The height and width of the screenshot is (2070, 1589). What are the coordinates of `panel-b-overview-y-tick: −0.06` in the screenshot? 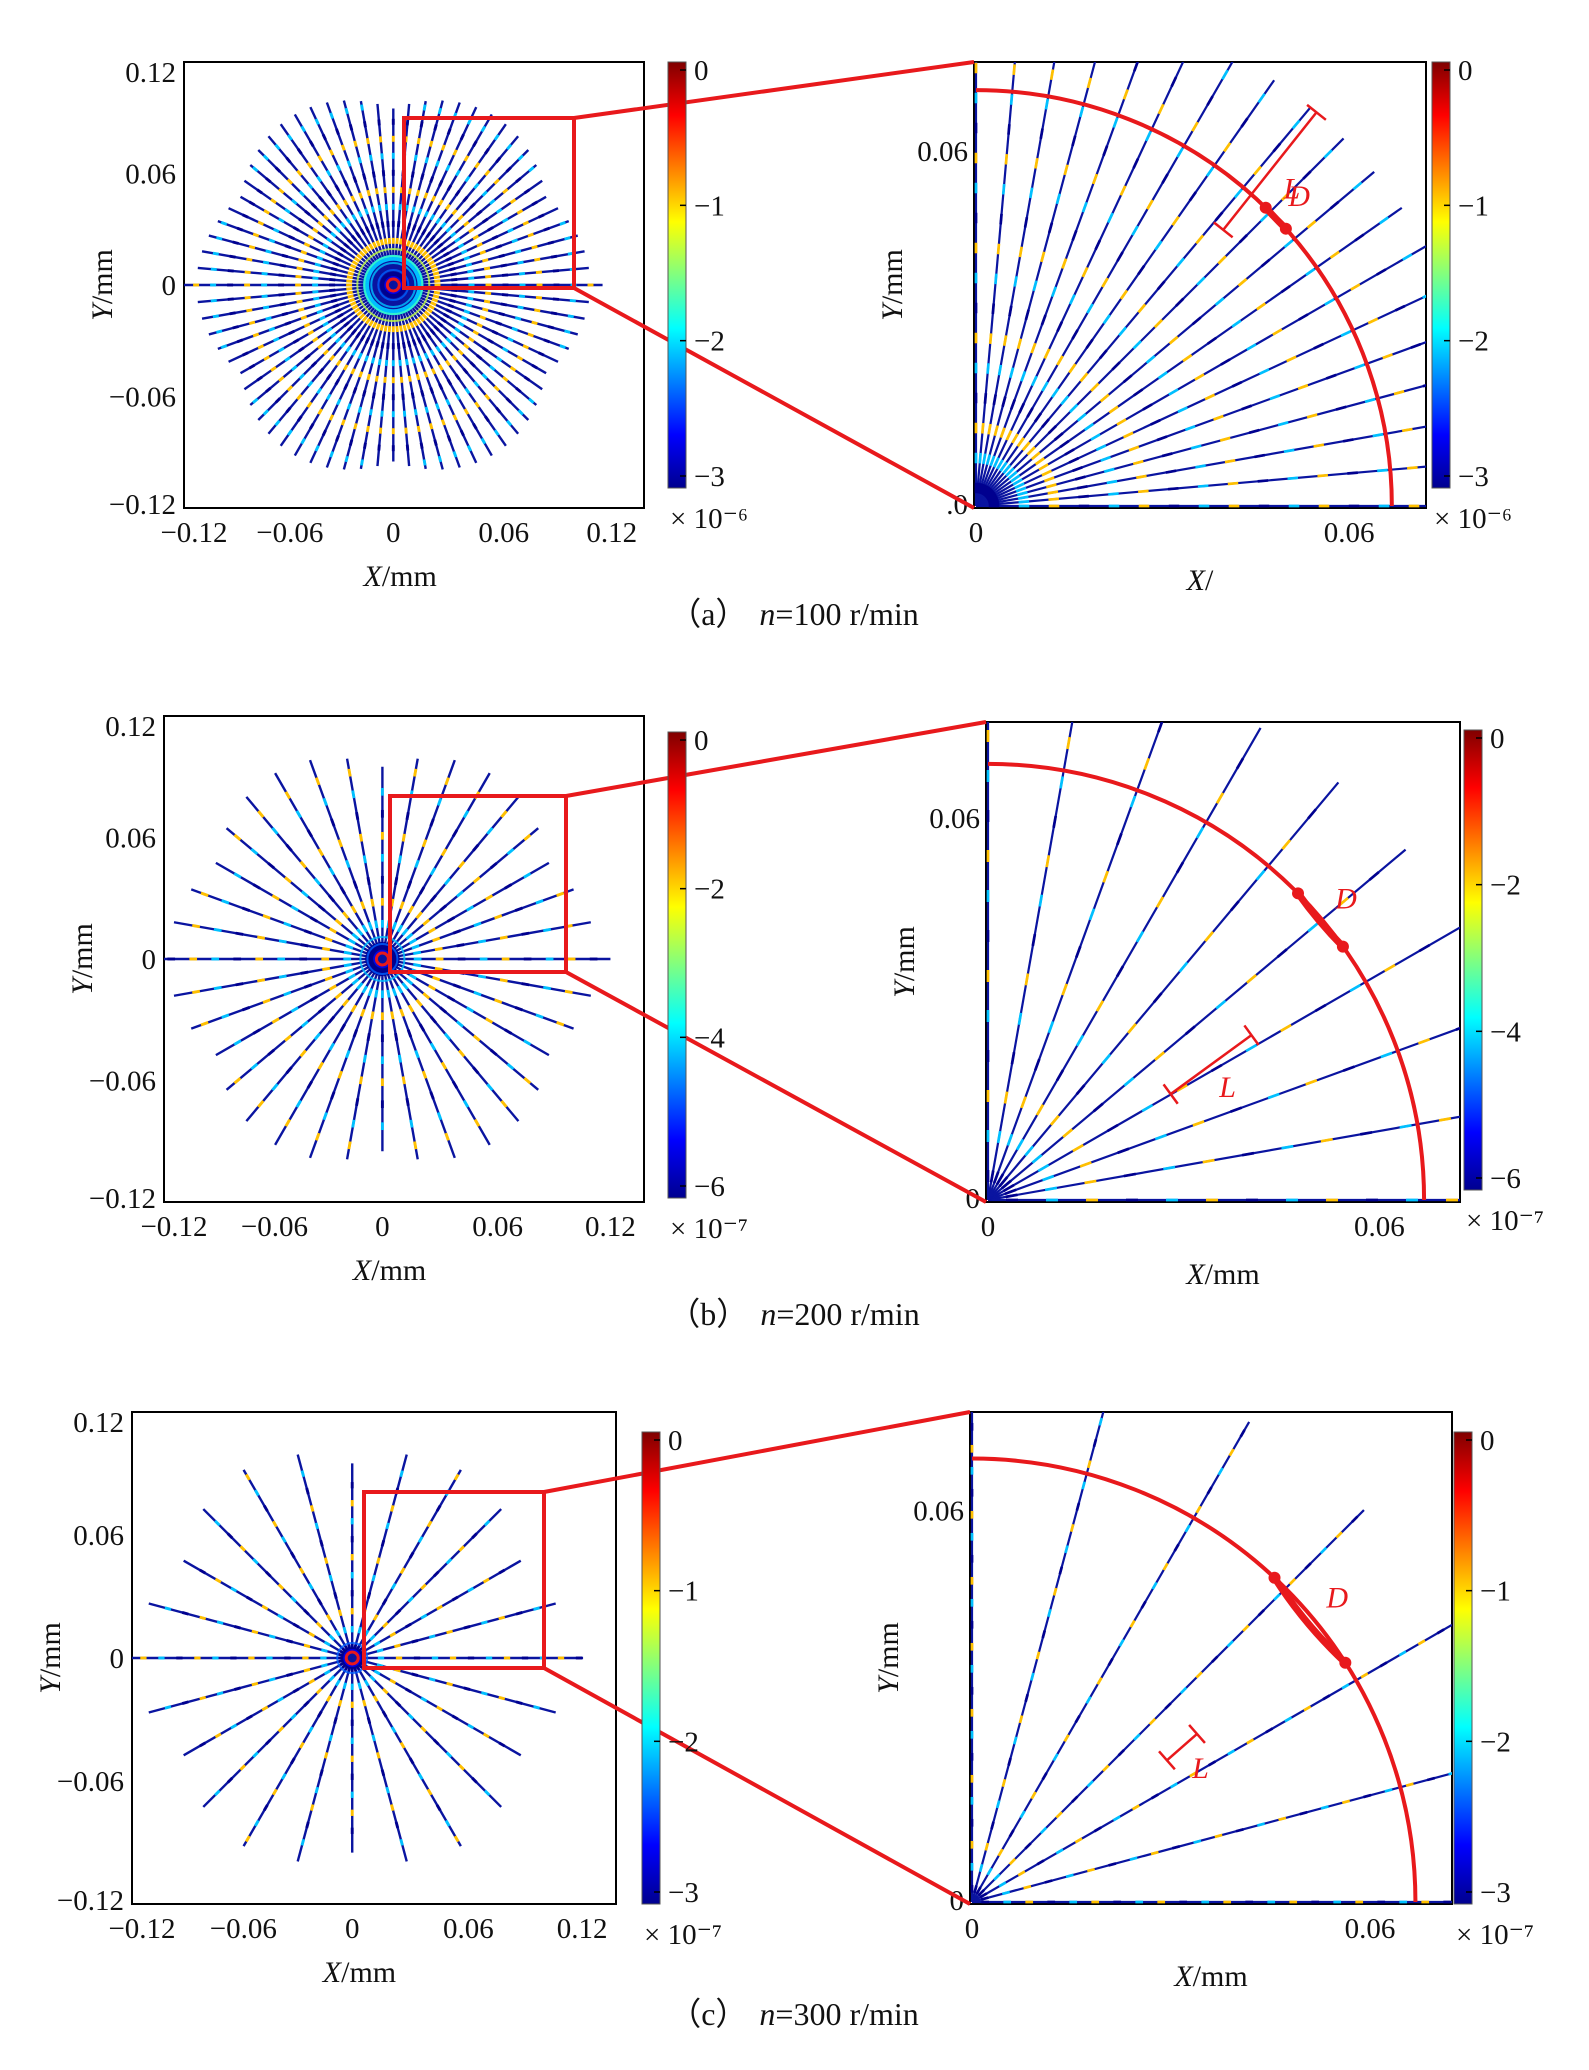 It's located at (122, 1082).